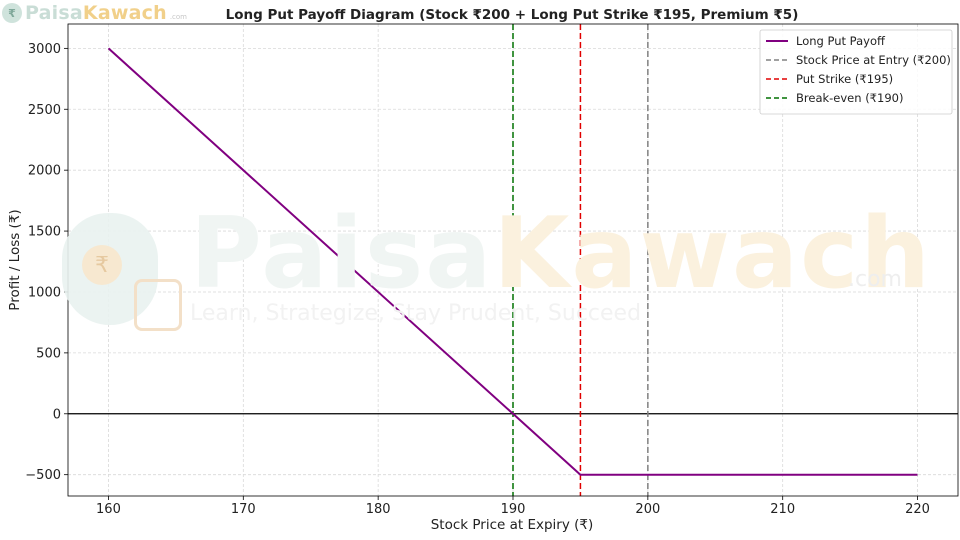  What do you see at coordinates (57, 414) in the screenshot?
I see `y-tick-label: 0` at bounding box center [57, 414].